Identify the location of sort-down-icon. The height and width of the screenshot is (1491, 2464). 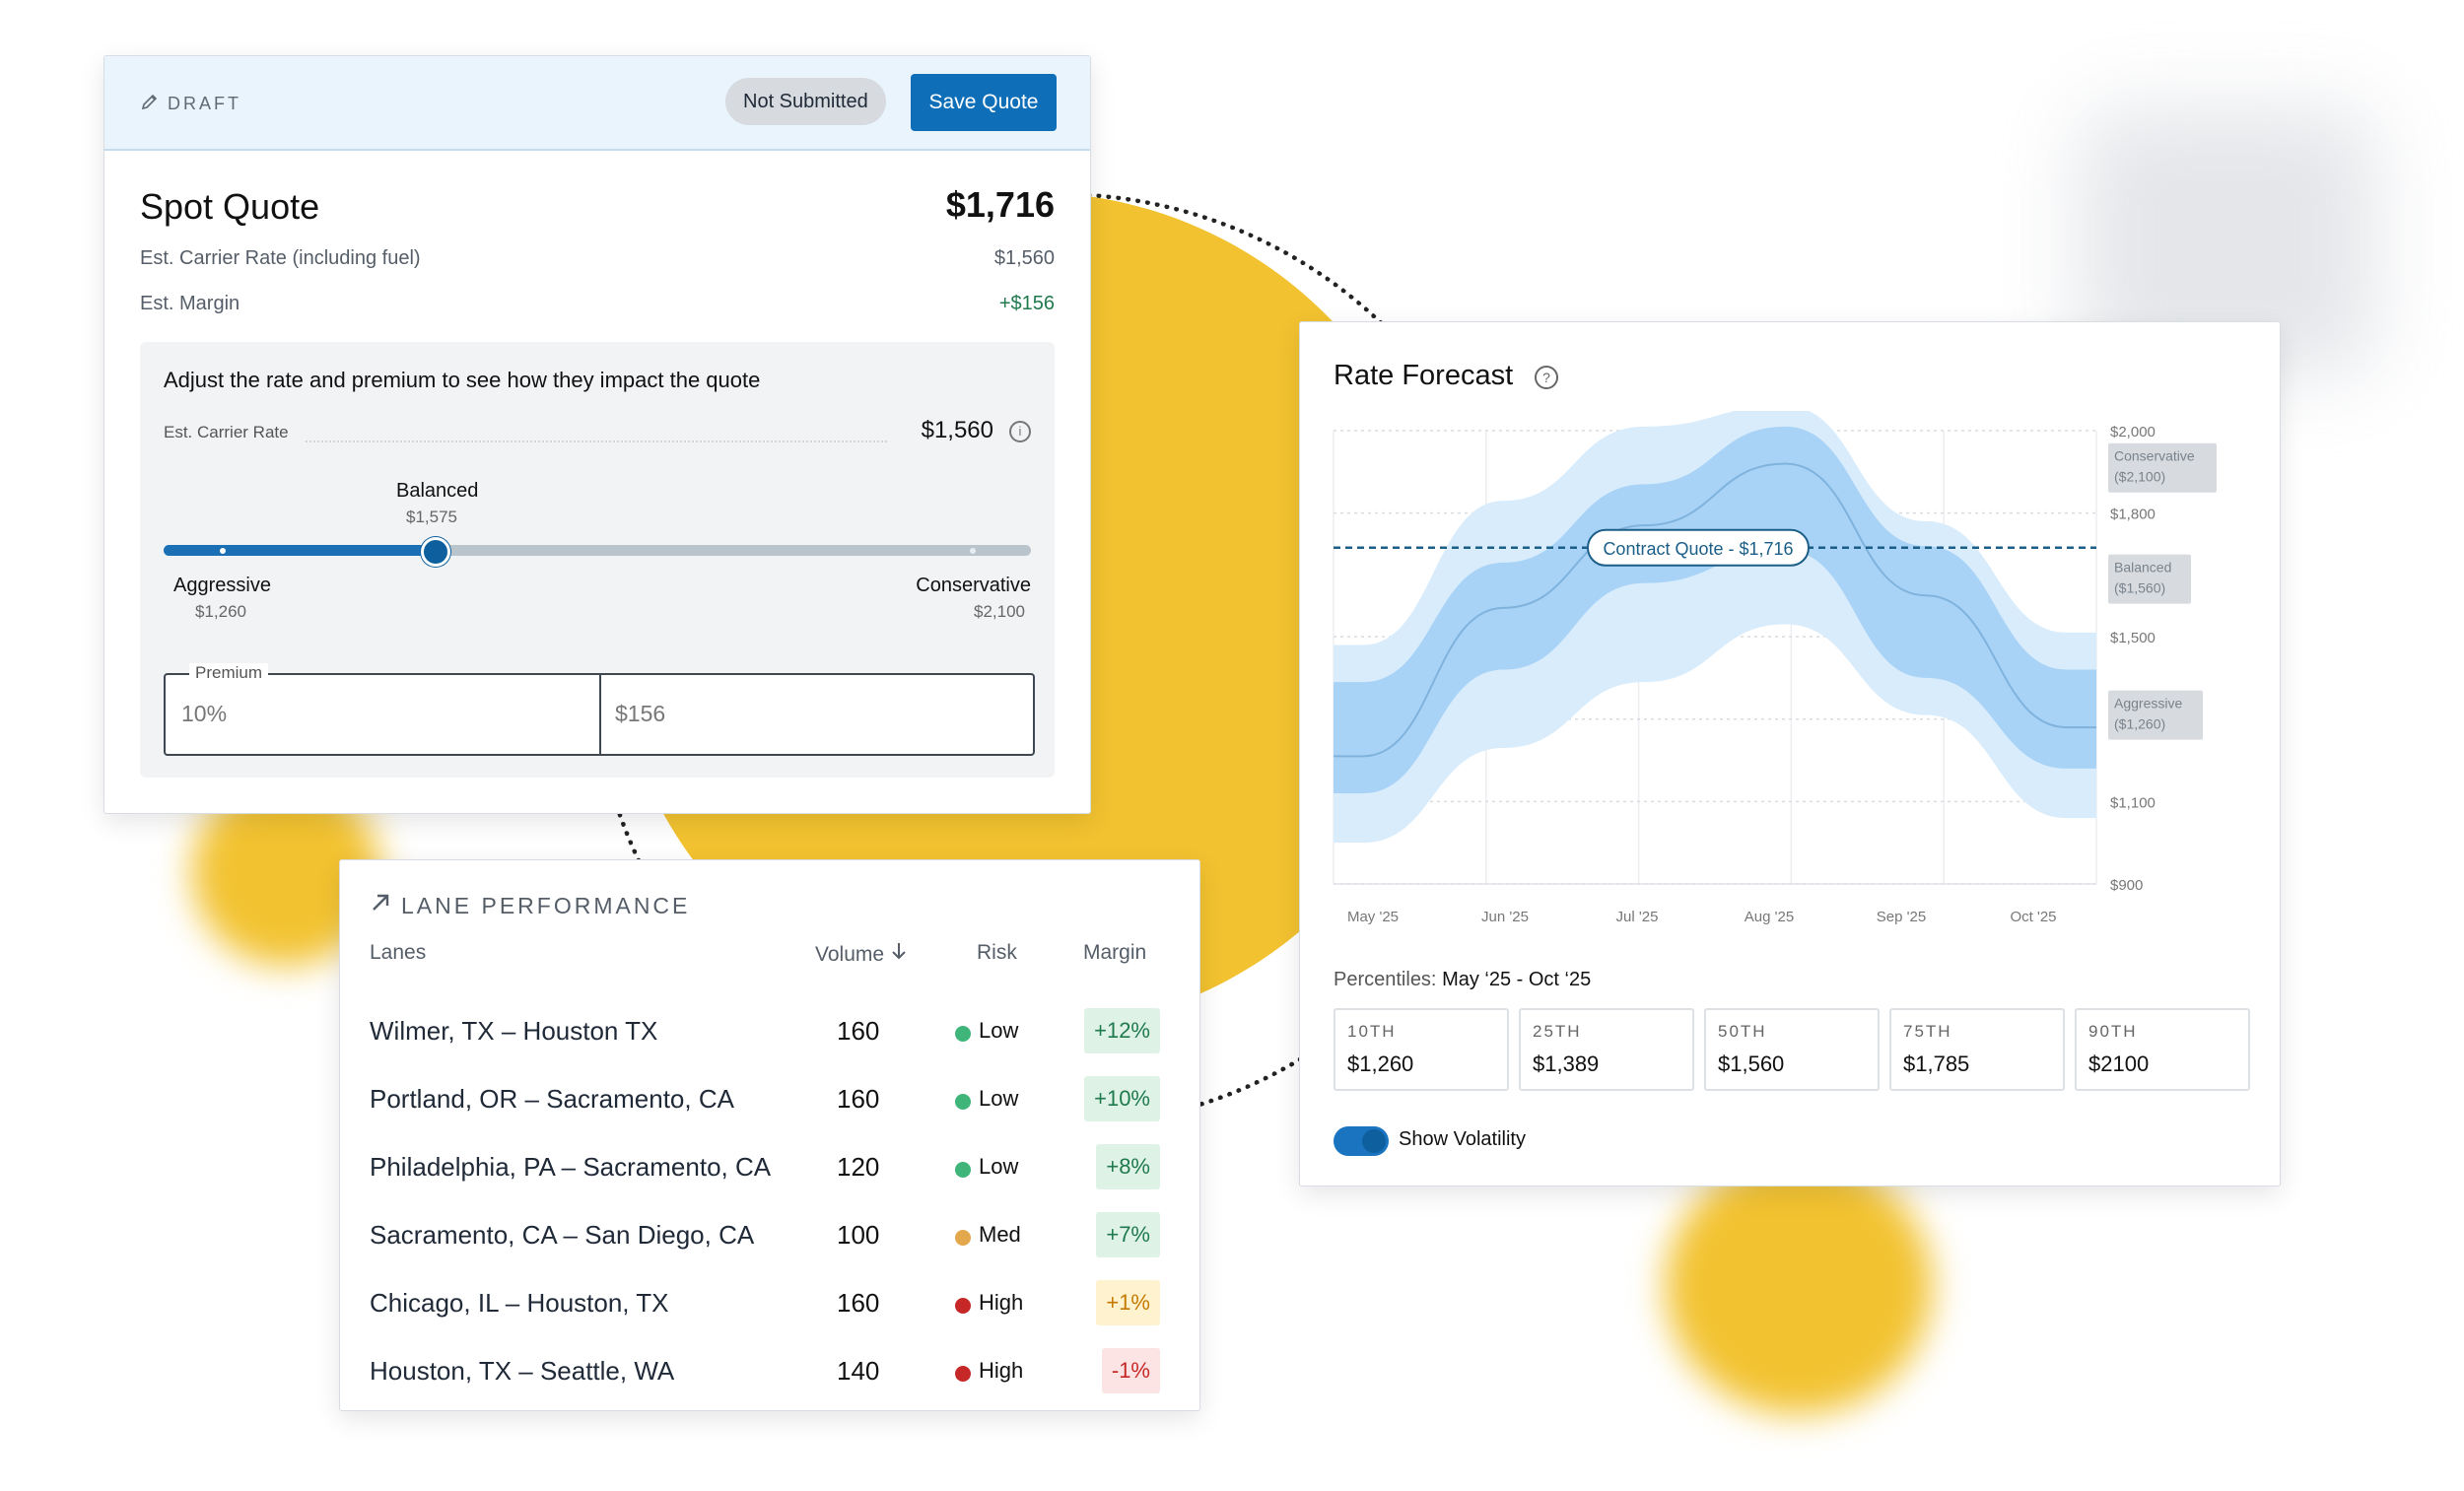
(899, 954).